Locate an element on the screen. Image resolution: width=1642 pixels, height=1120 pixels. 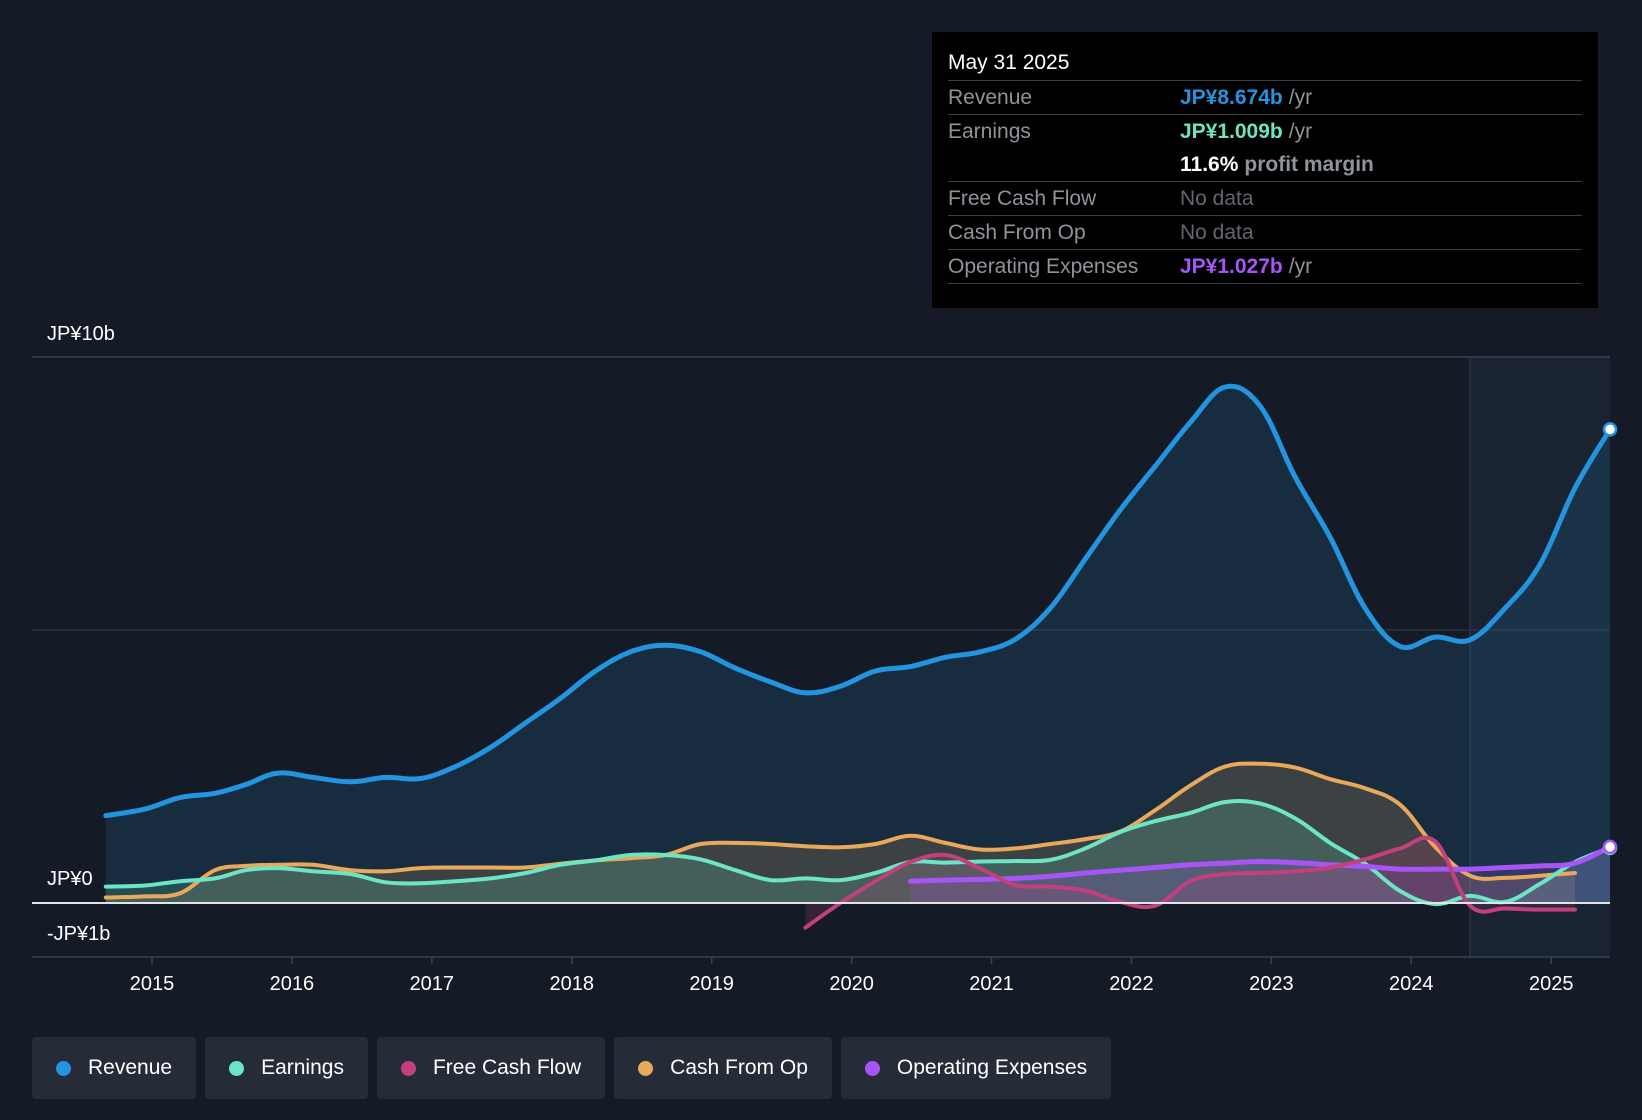
tooltip-value-cfo: No data is located at coordinates (1217, 232).